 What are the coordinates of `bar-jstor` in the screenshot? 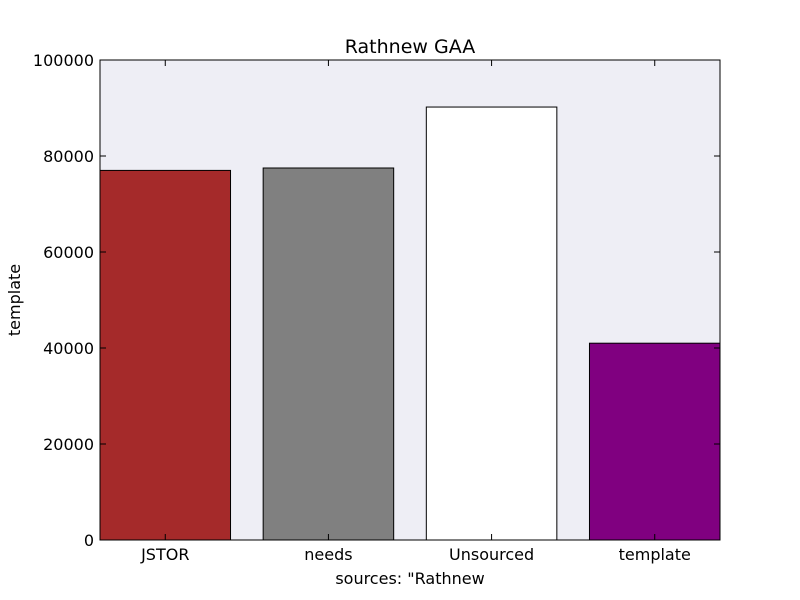 It's located at (165, 355).